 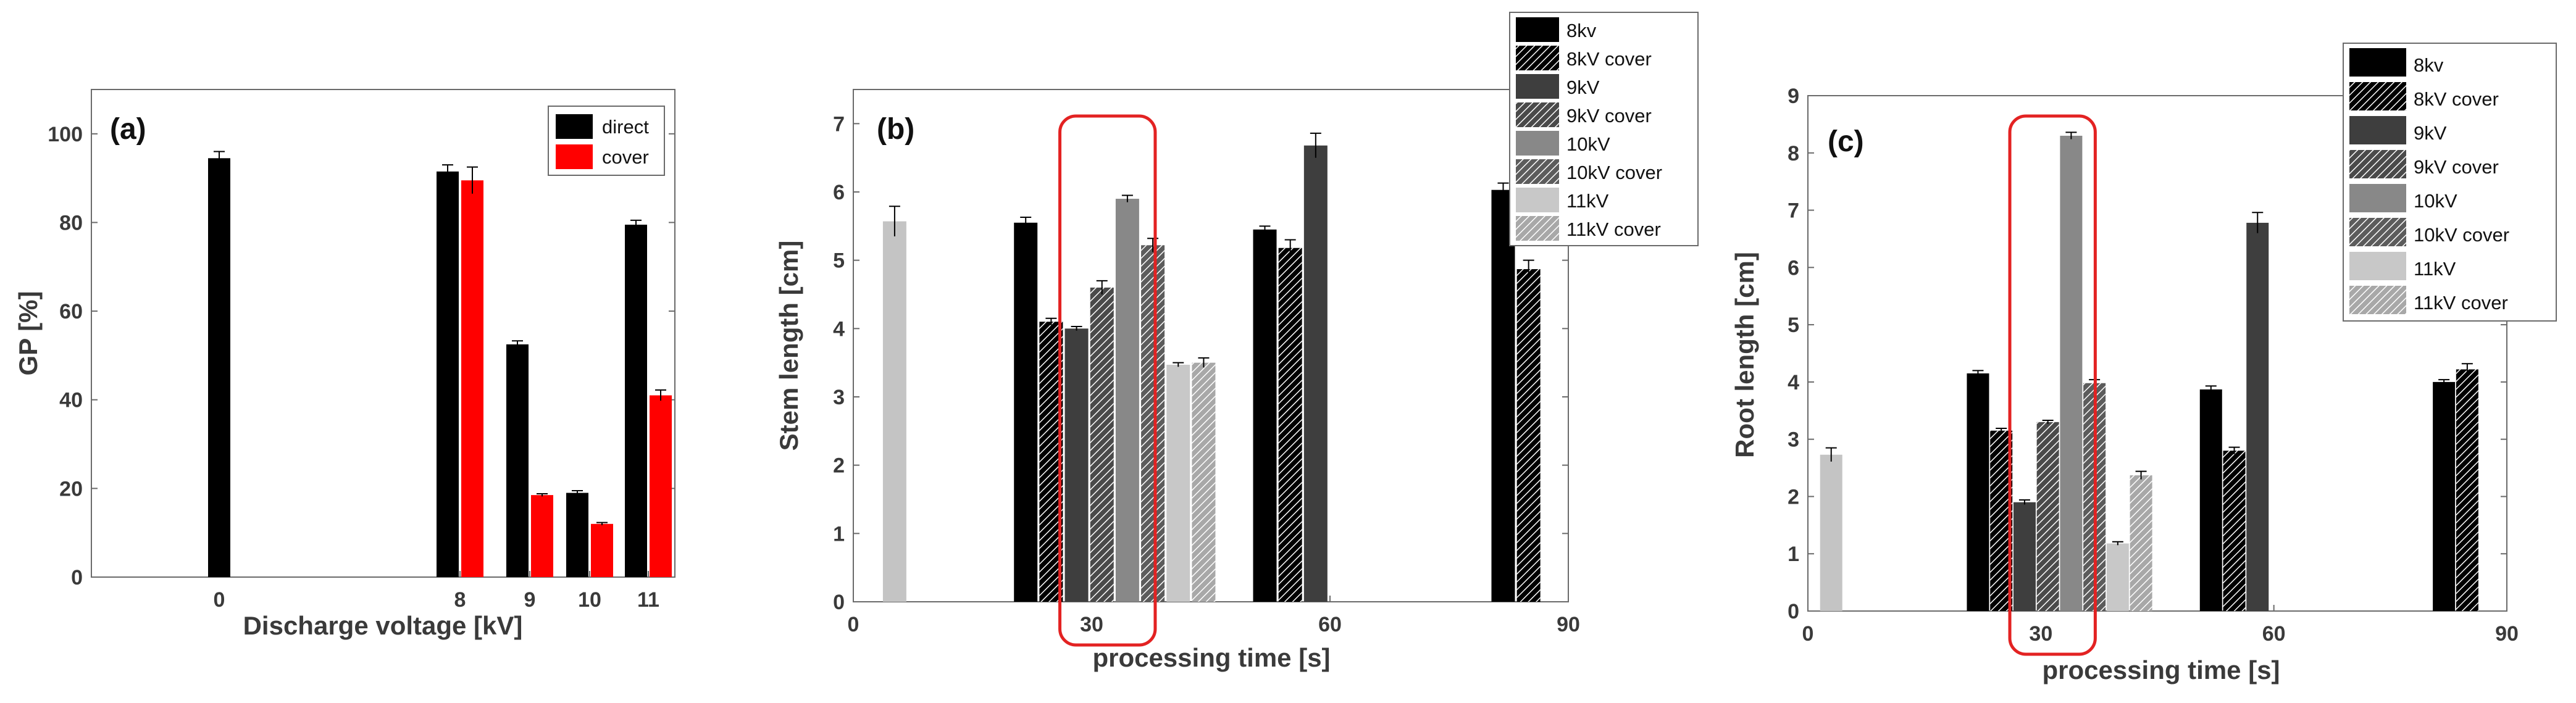 What do you see at coordinates (606, 141) in the screenshot?
I see `panel-a-legend: direct cover` at bounding box center [606, 141].